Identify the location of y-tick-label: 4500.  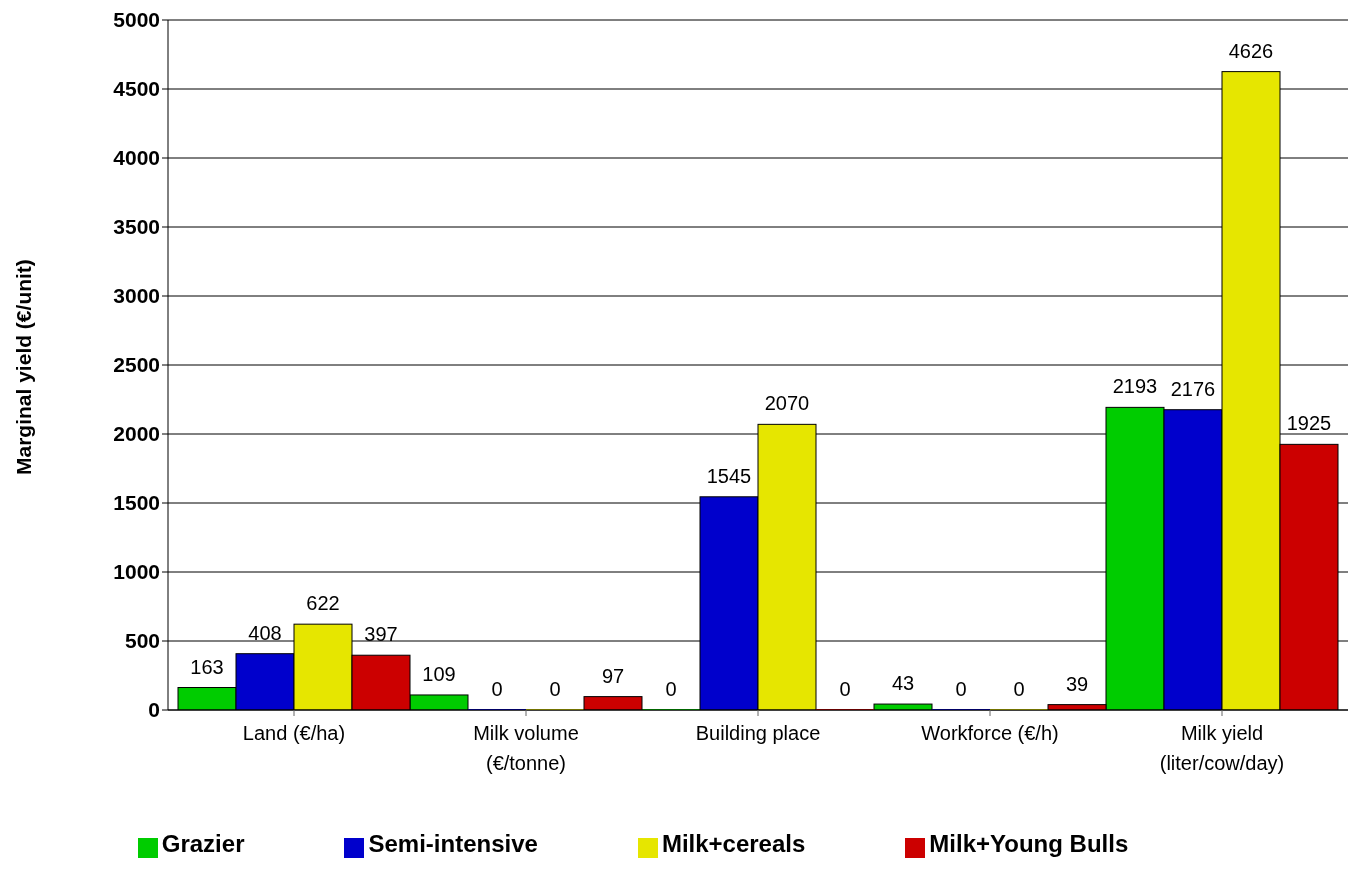
(136, 89).